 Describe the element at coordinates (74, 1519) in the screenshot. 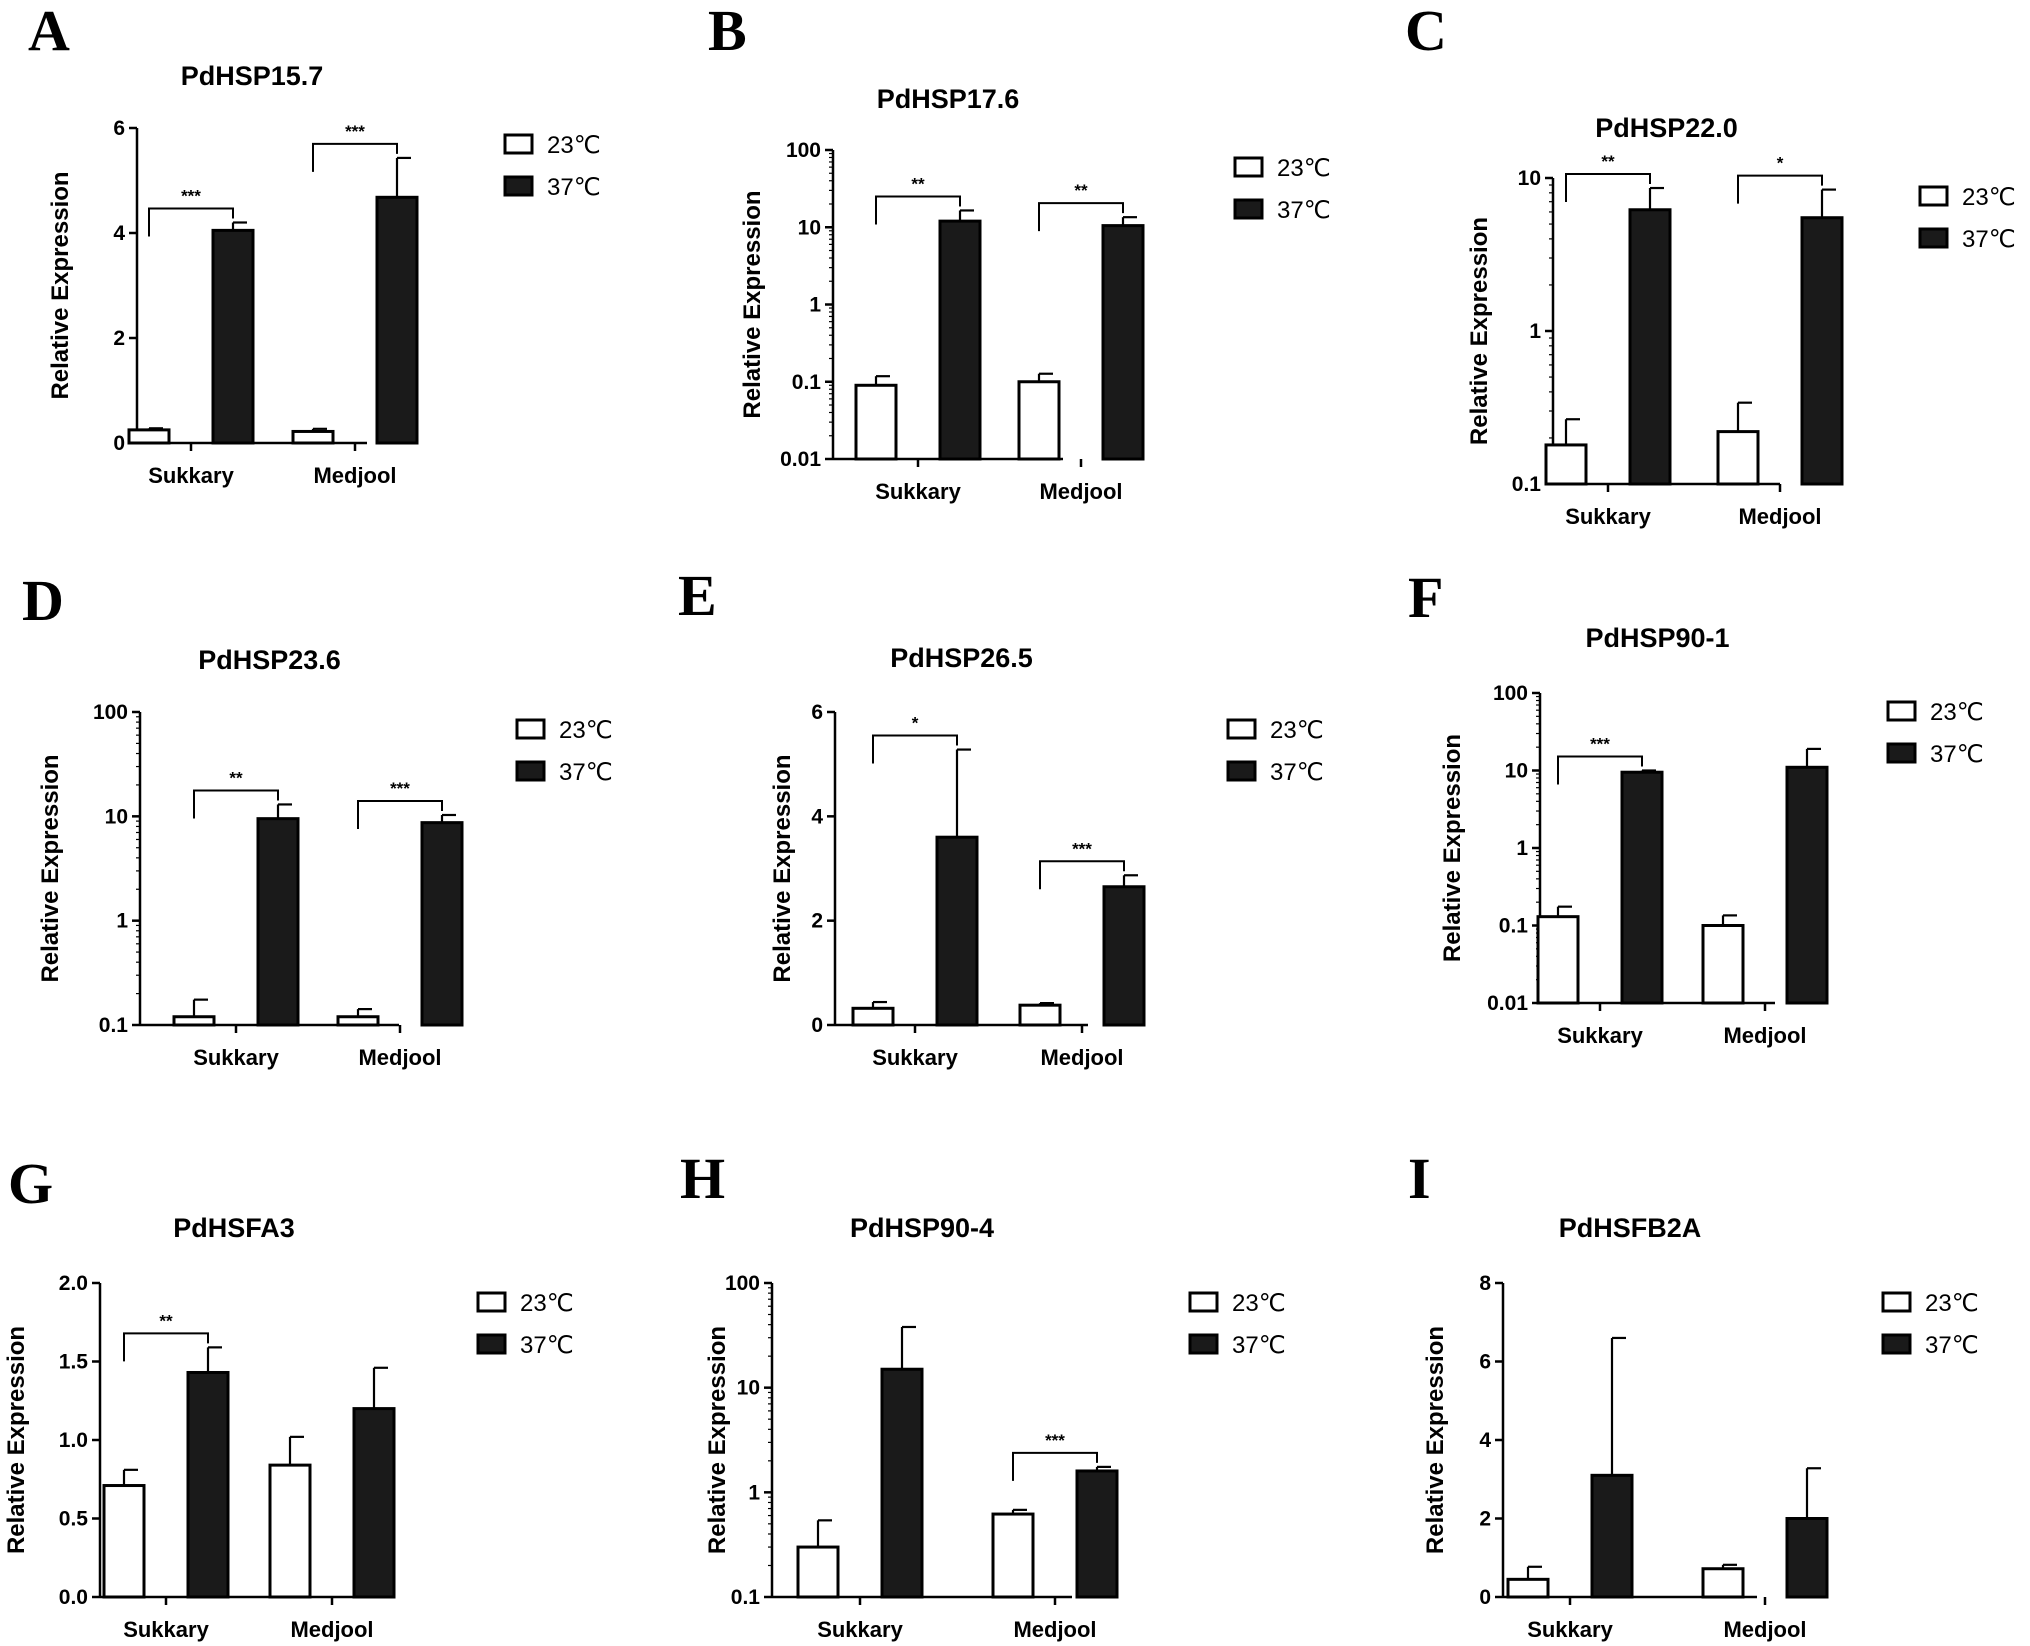

I see `y-tick-label: 0.5` at that location.